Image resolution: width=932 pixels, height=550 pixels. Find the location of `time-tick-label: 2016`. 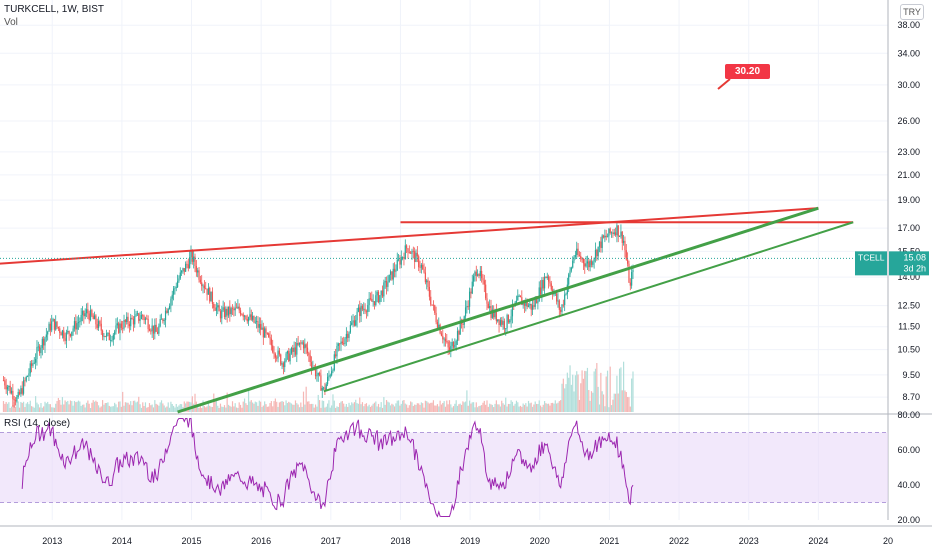

time-tick-label: 2016 is located at coordinates (261, 541).